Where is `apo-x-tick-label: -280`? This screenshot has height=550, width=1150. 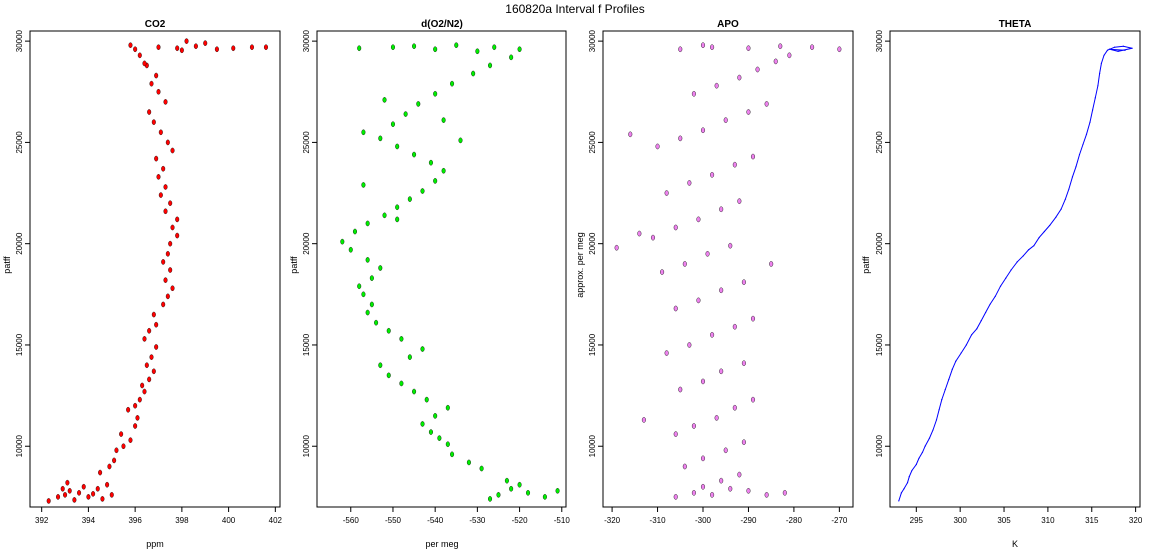 apo-x-tick-label: -280 is located at coordinates (794, 520).